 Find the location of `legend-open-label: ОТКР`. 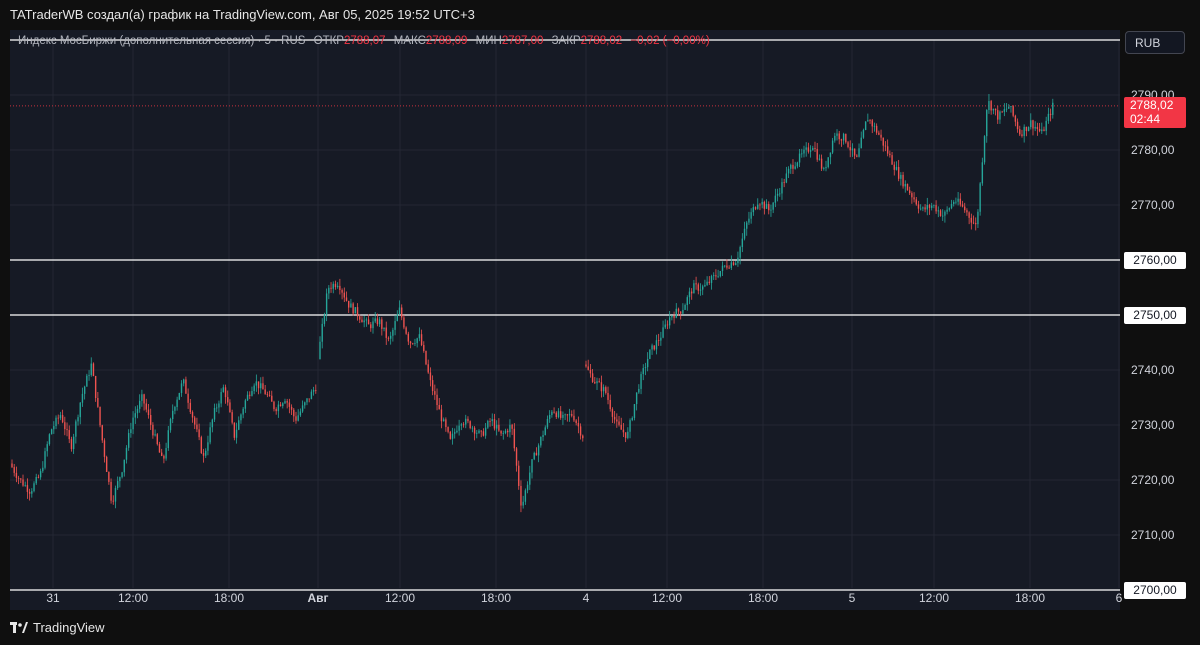

legend-open-label: ОТКР is located at coordinates (328, 41).